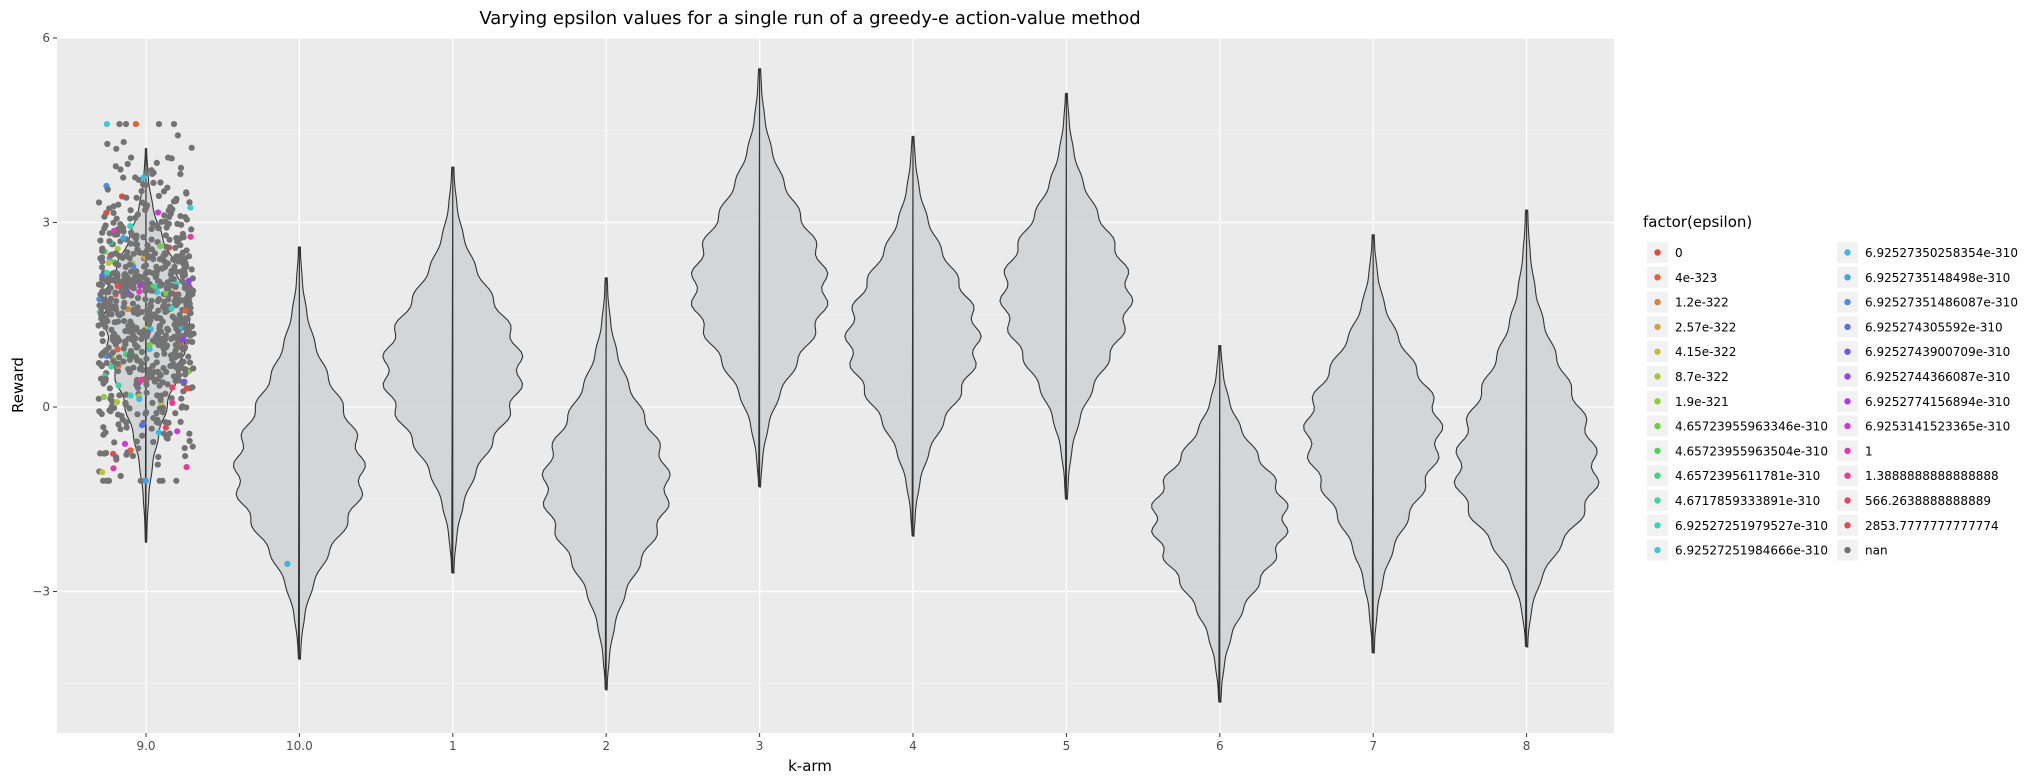 Image resolution: width=2029 pixels, height=780 pixels. I want to click on x-tick-label: 6, so click(1220, 746).